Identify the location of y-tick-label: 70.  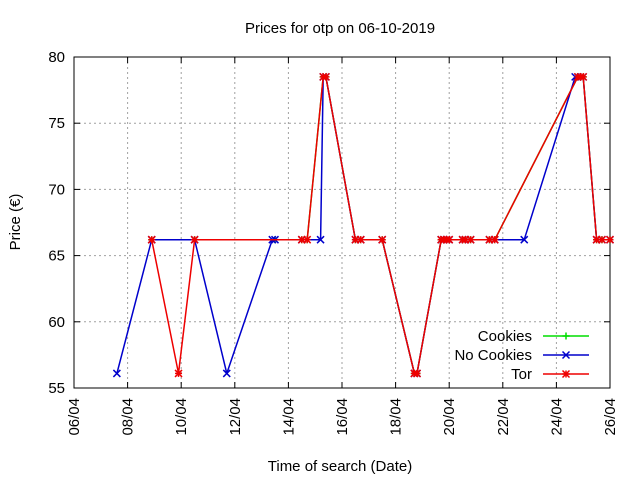
(56, 189).